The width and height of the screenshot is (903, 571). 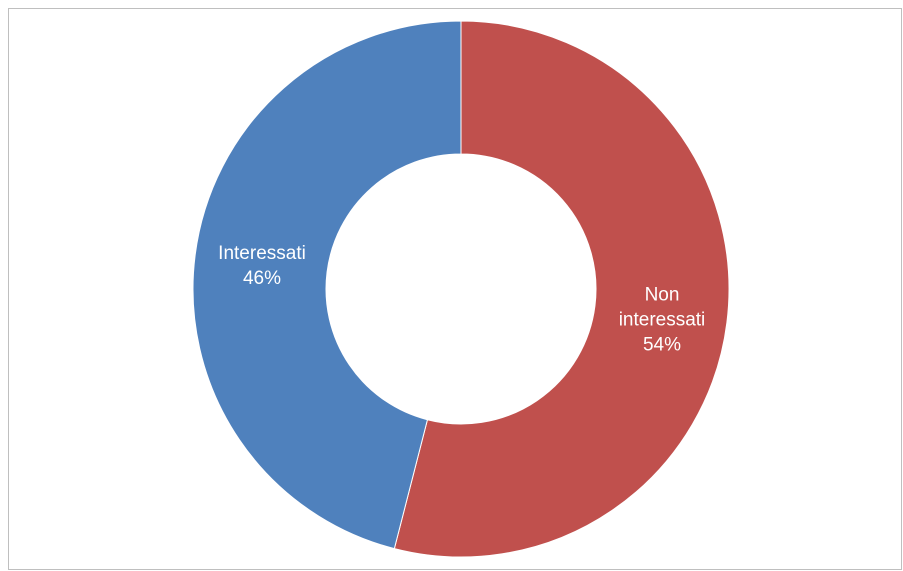 I want to click on category-label: Interessati, so click(x=262, y=253).